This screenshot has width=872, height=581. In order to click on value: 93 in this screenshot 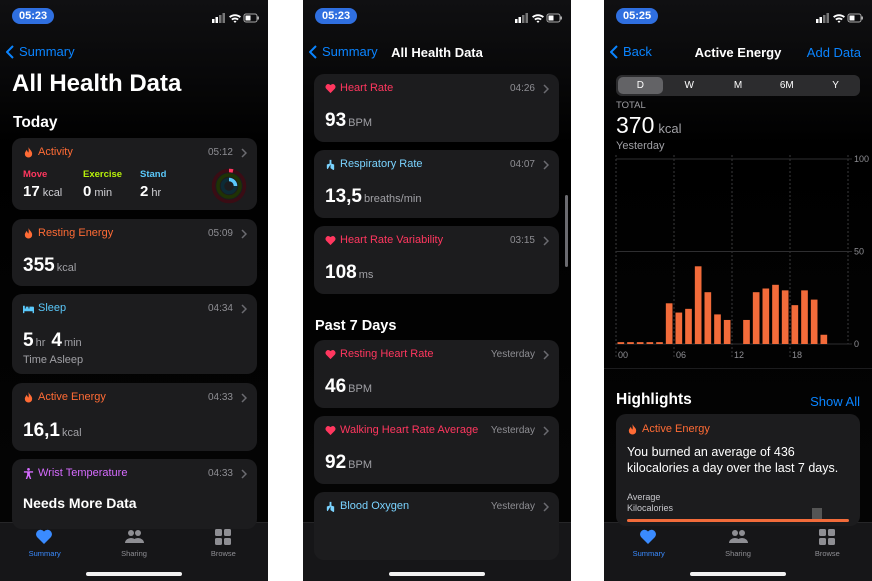, I will do `click(336, 120)`.